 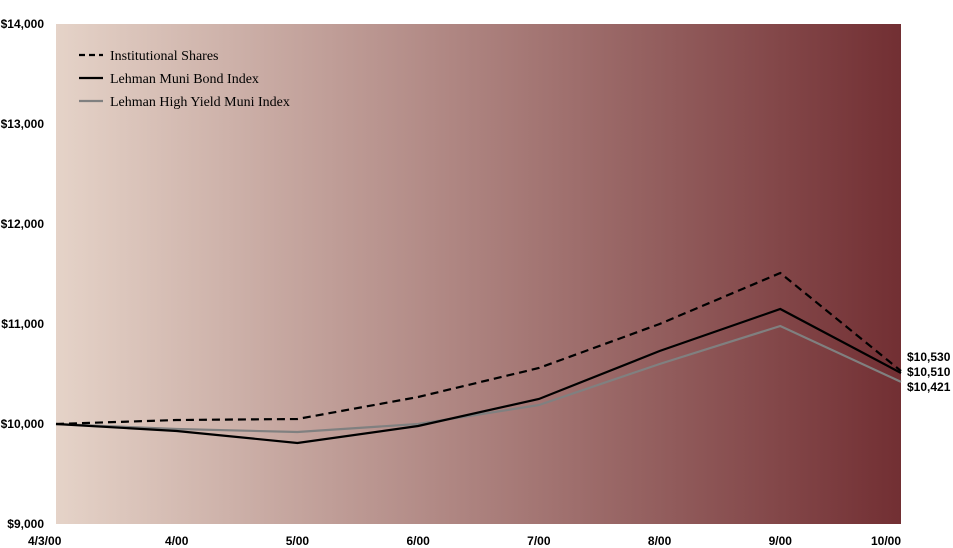 I want to click on legend-label: Institutional Shares, so click(x=164, y=56).